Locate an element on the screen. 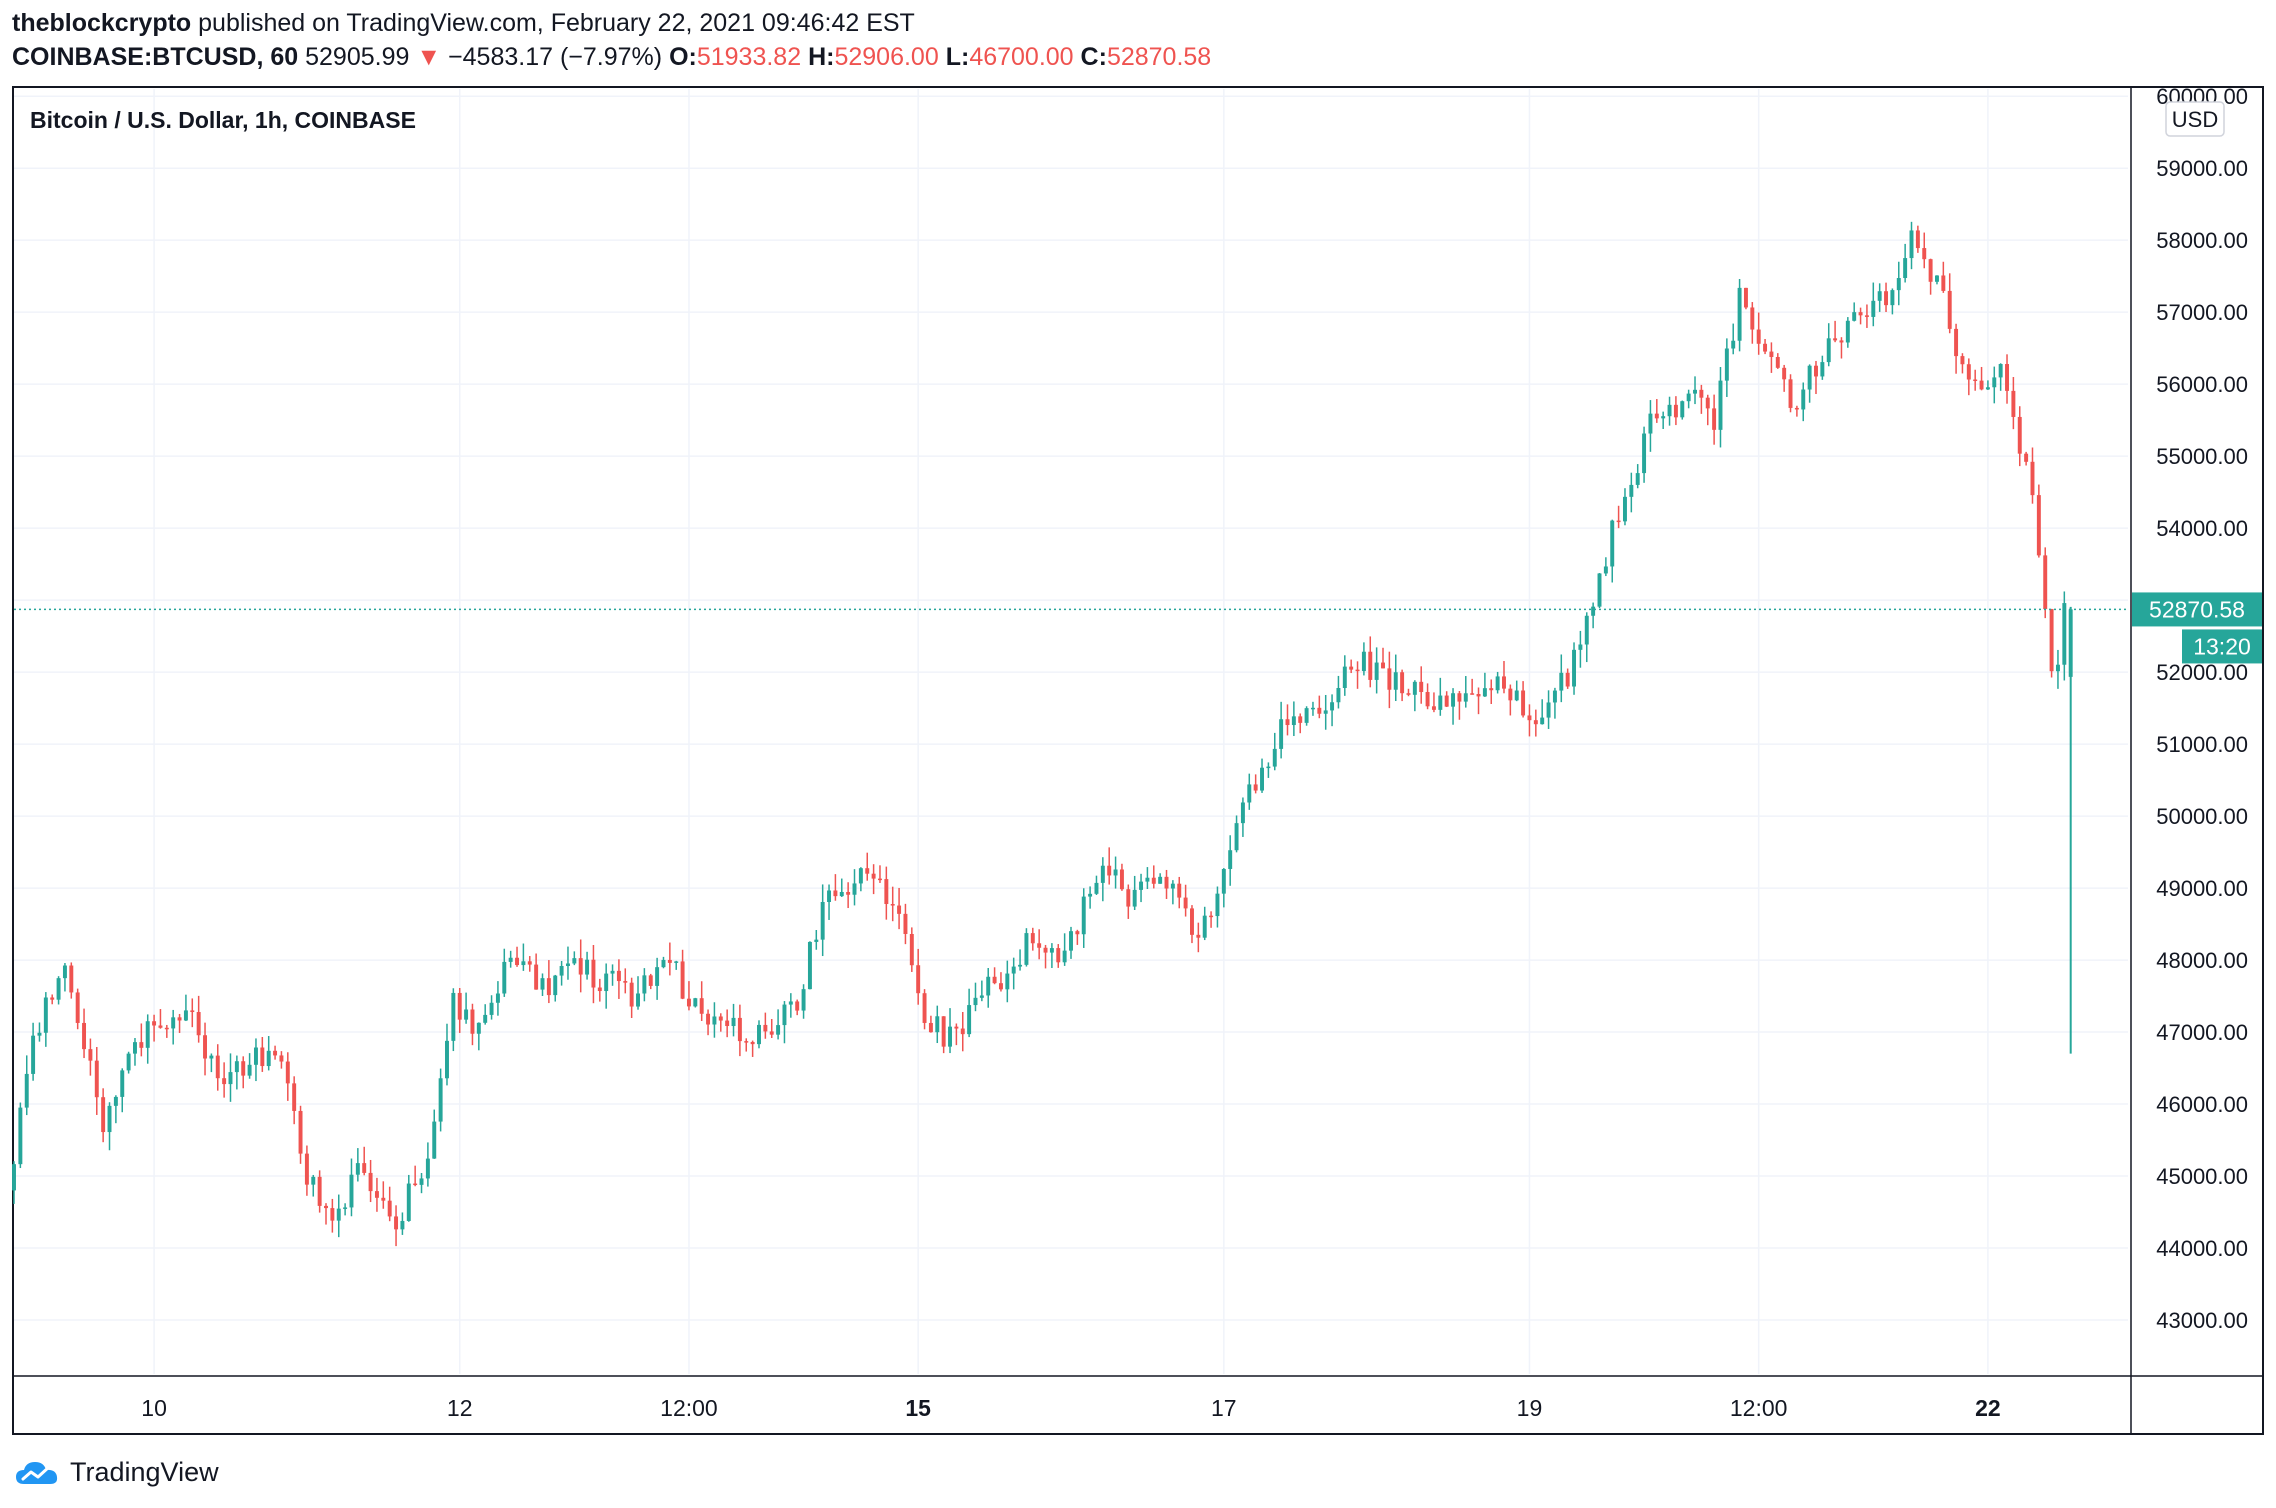 The height and width of the screenshot is (1508, 2276). countdown-label: 13:20 is located at coordinates (2222, 646).